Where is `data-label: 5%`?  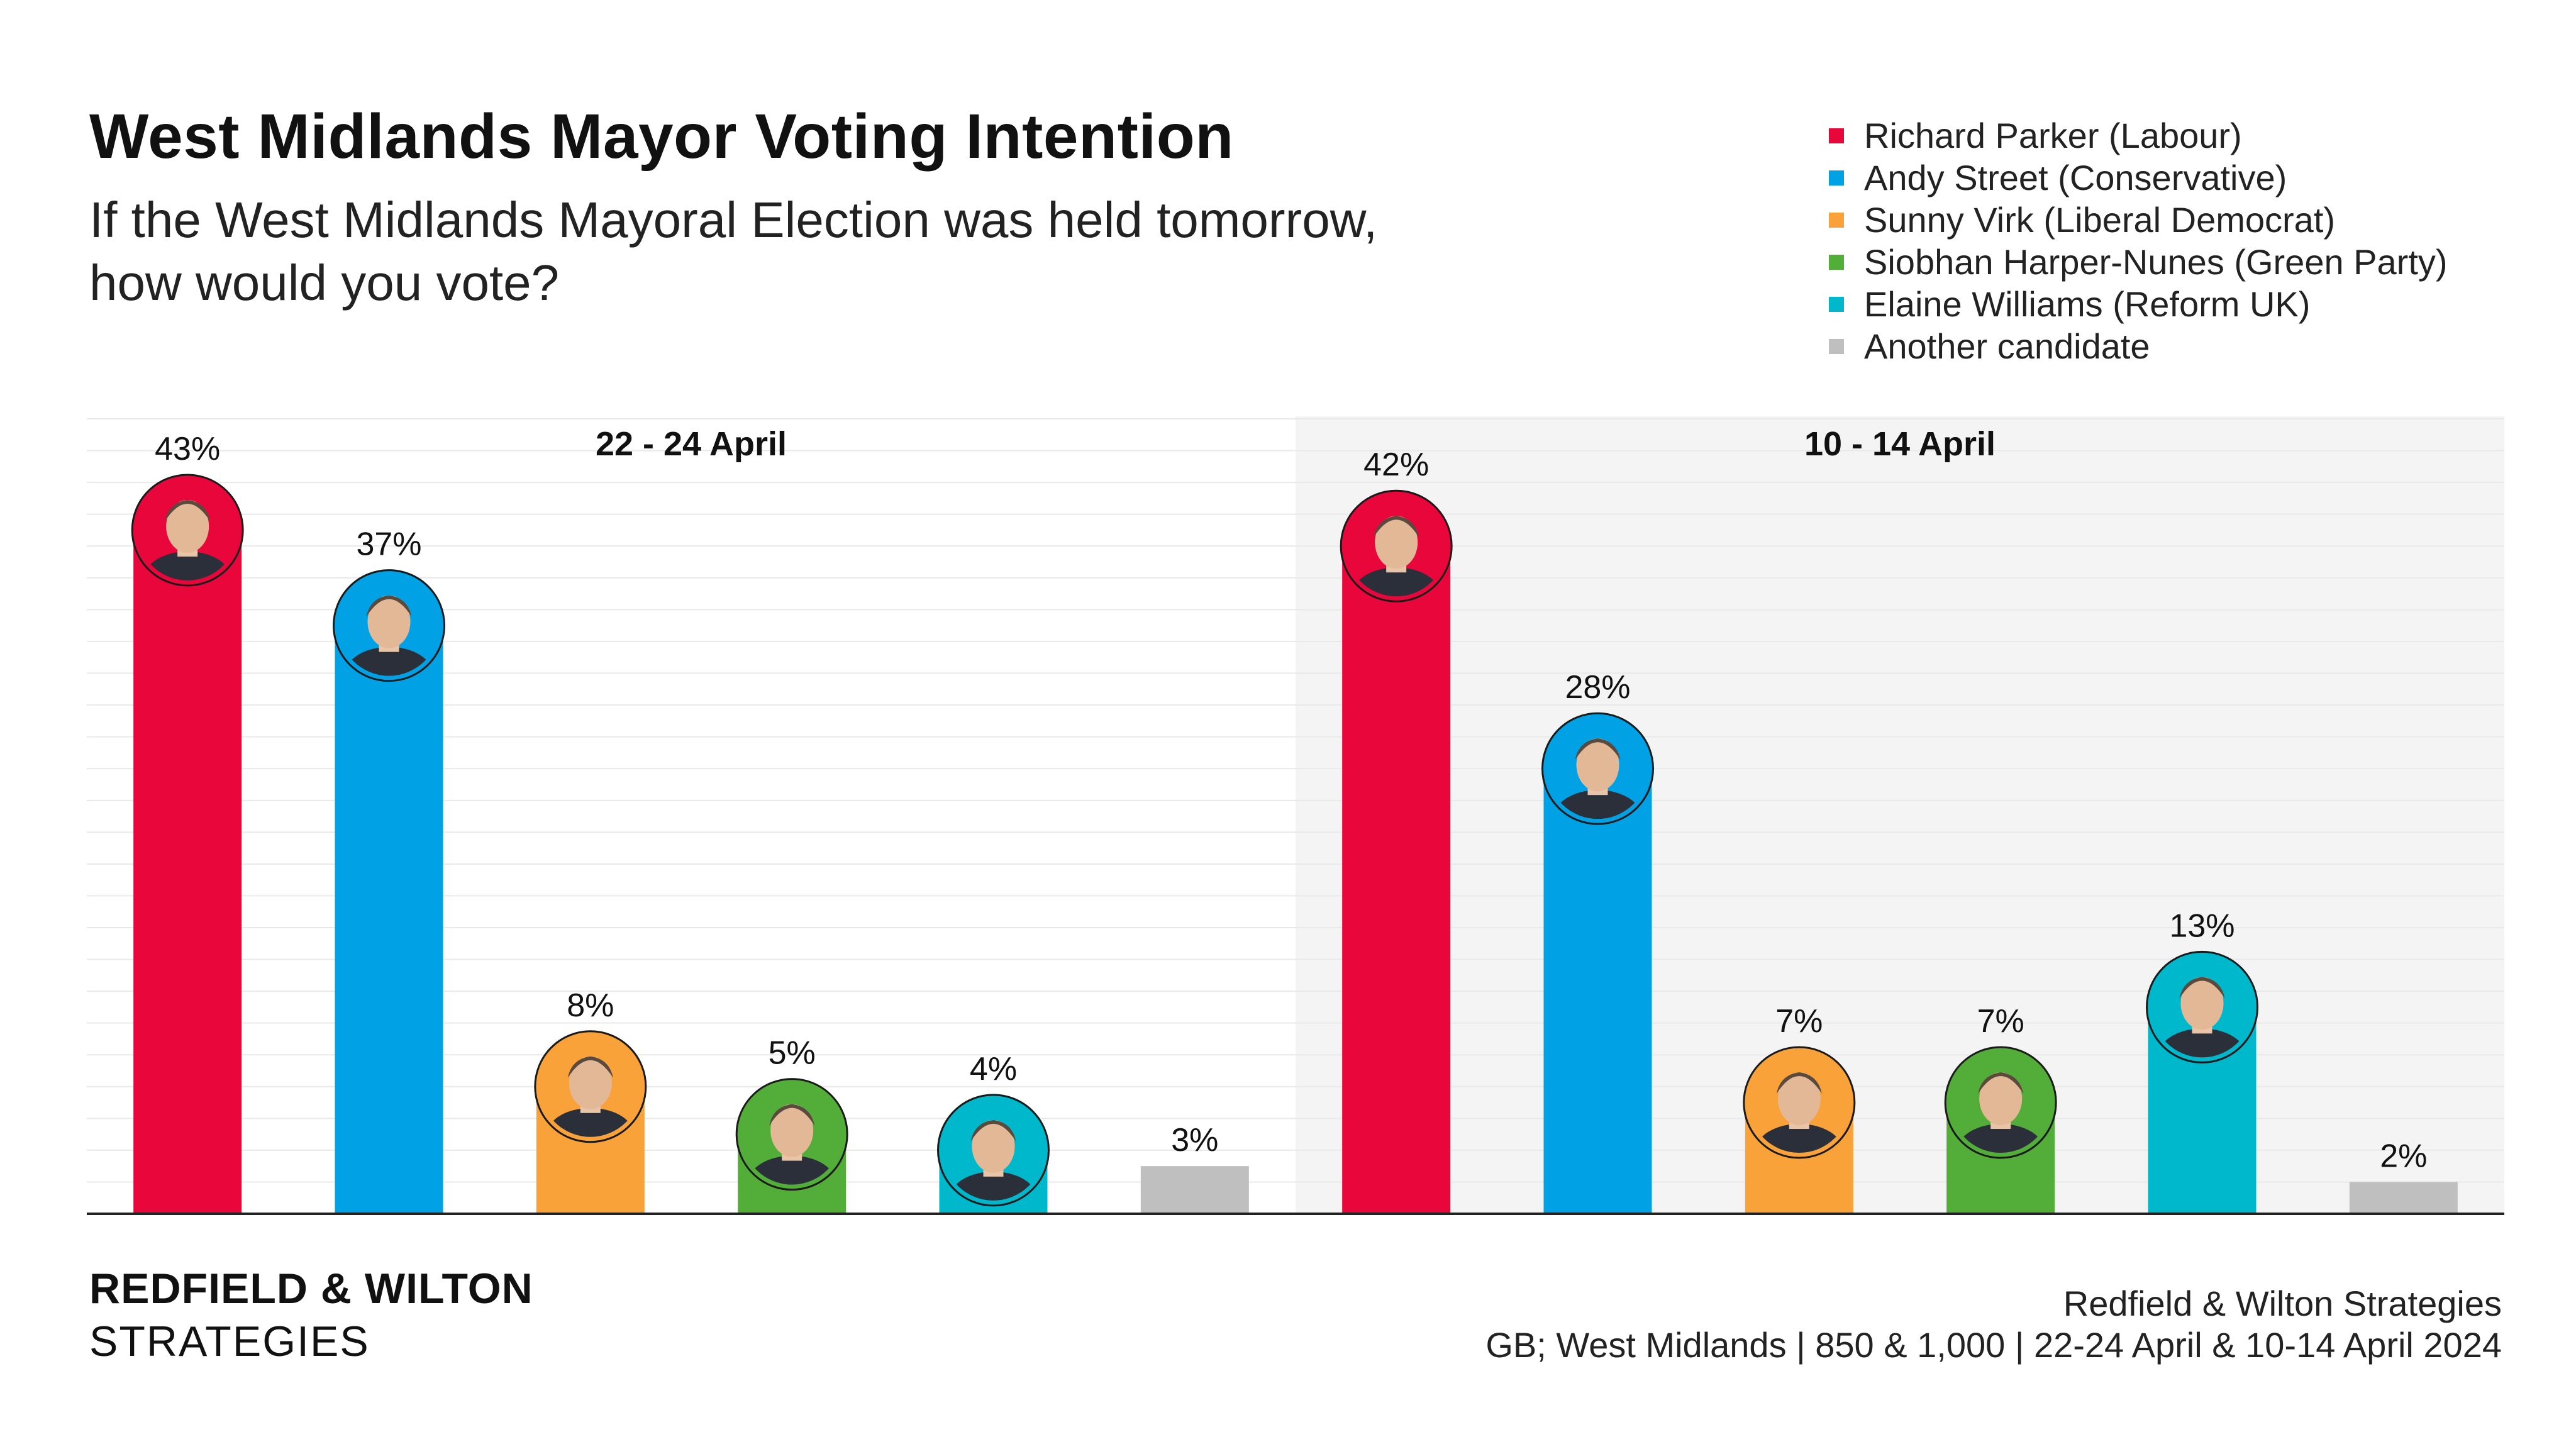
data-label: 5% is located at coordinates (792, 1053).